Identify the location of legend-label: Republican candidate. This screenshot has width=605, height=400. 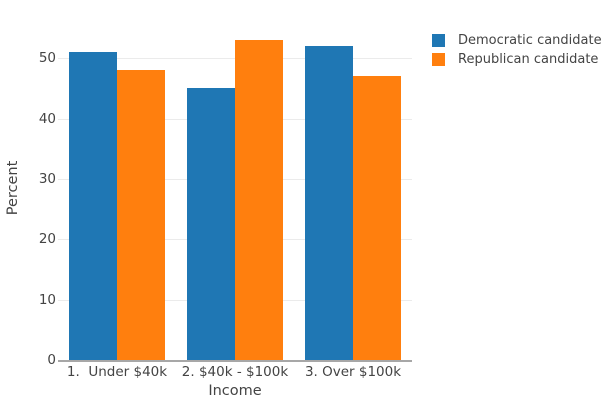
(528, 59).